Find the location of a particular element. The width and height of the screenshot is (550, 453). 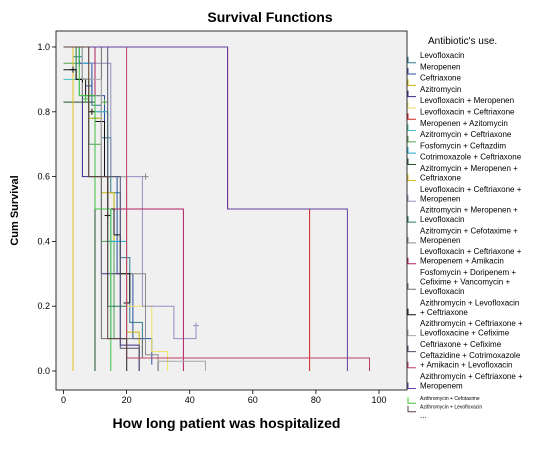

y-tick-label: 0.0 is located at coordinates (43, 371).